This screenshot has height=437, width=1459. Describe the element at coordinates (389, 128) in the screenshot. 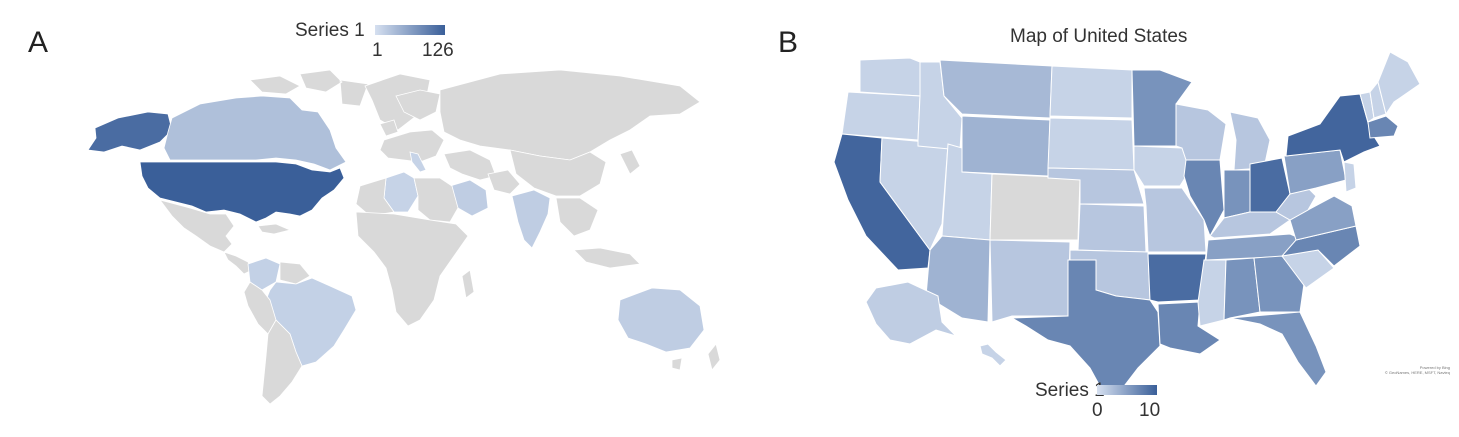

I see `region-uk` at that location.